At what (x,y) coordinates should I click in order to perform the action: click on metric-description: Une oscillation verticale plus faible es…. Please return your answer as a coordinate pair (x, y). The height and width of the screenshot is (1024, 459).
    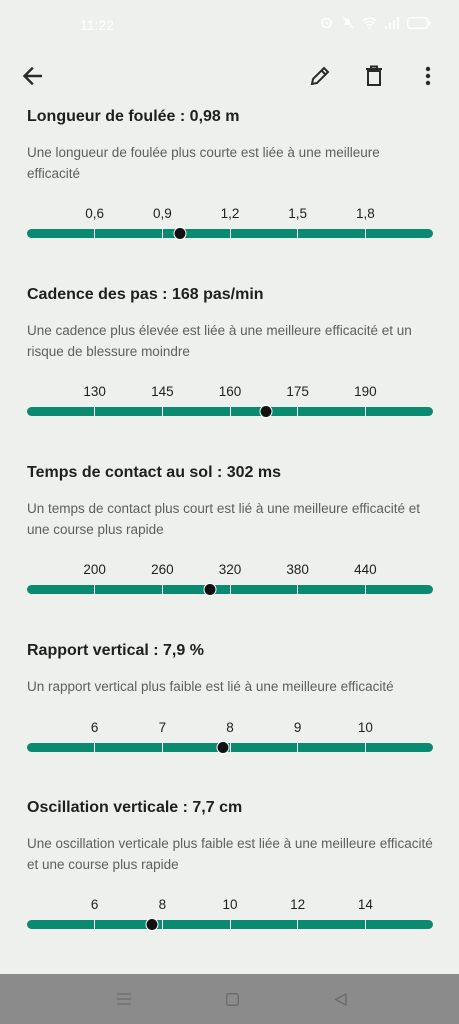
    Looking at the image, I should click on (230, 854).